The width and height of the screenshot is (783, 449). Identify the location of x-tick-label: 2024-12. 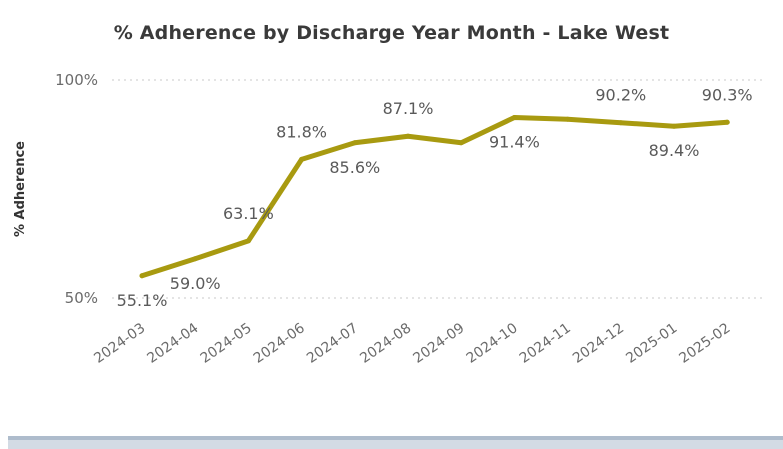
(598, 343).